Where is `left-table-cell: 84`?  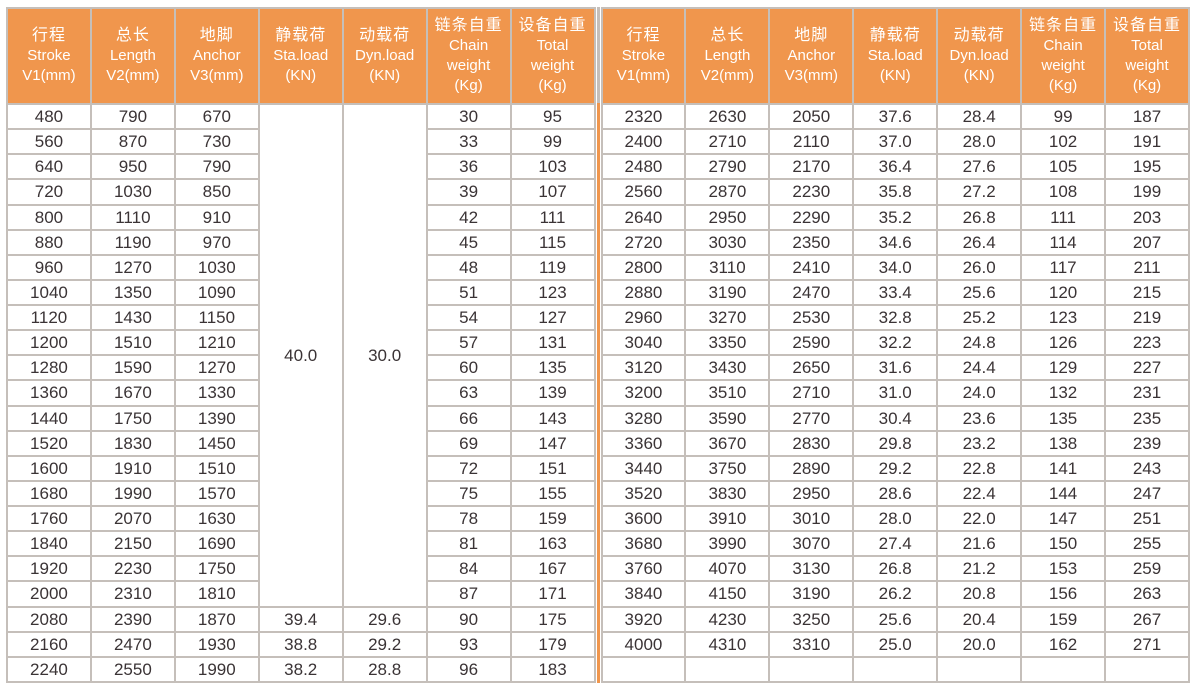
left-table-cell: 84 is located at coordinates (468, 569).